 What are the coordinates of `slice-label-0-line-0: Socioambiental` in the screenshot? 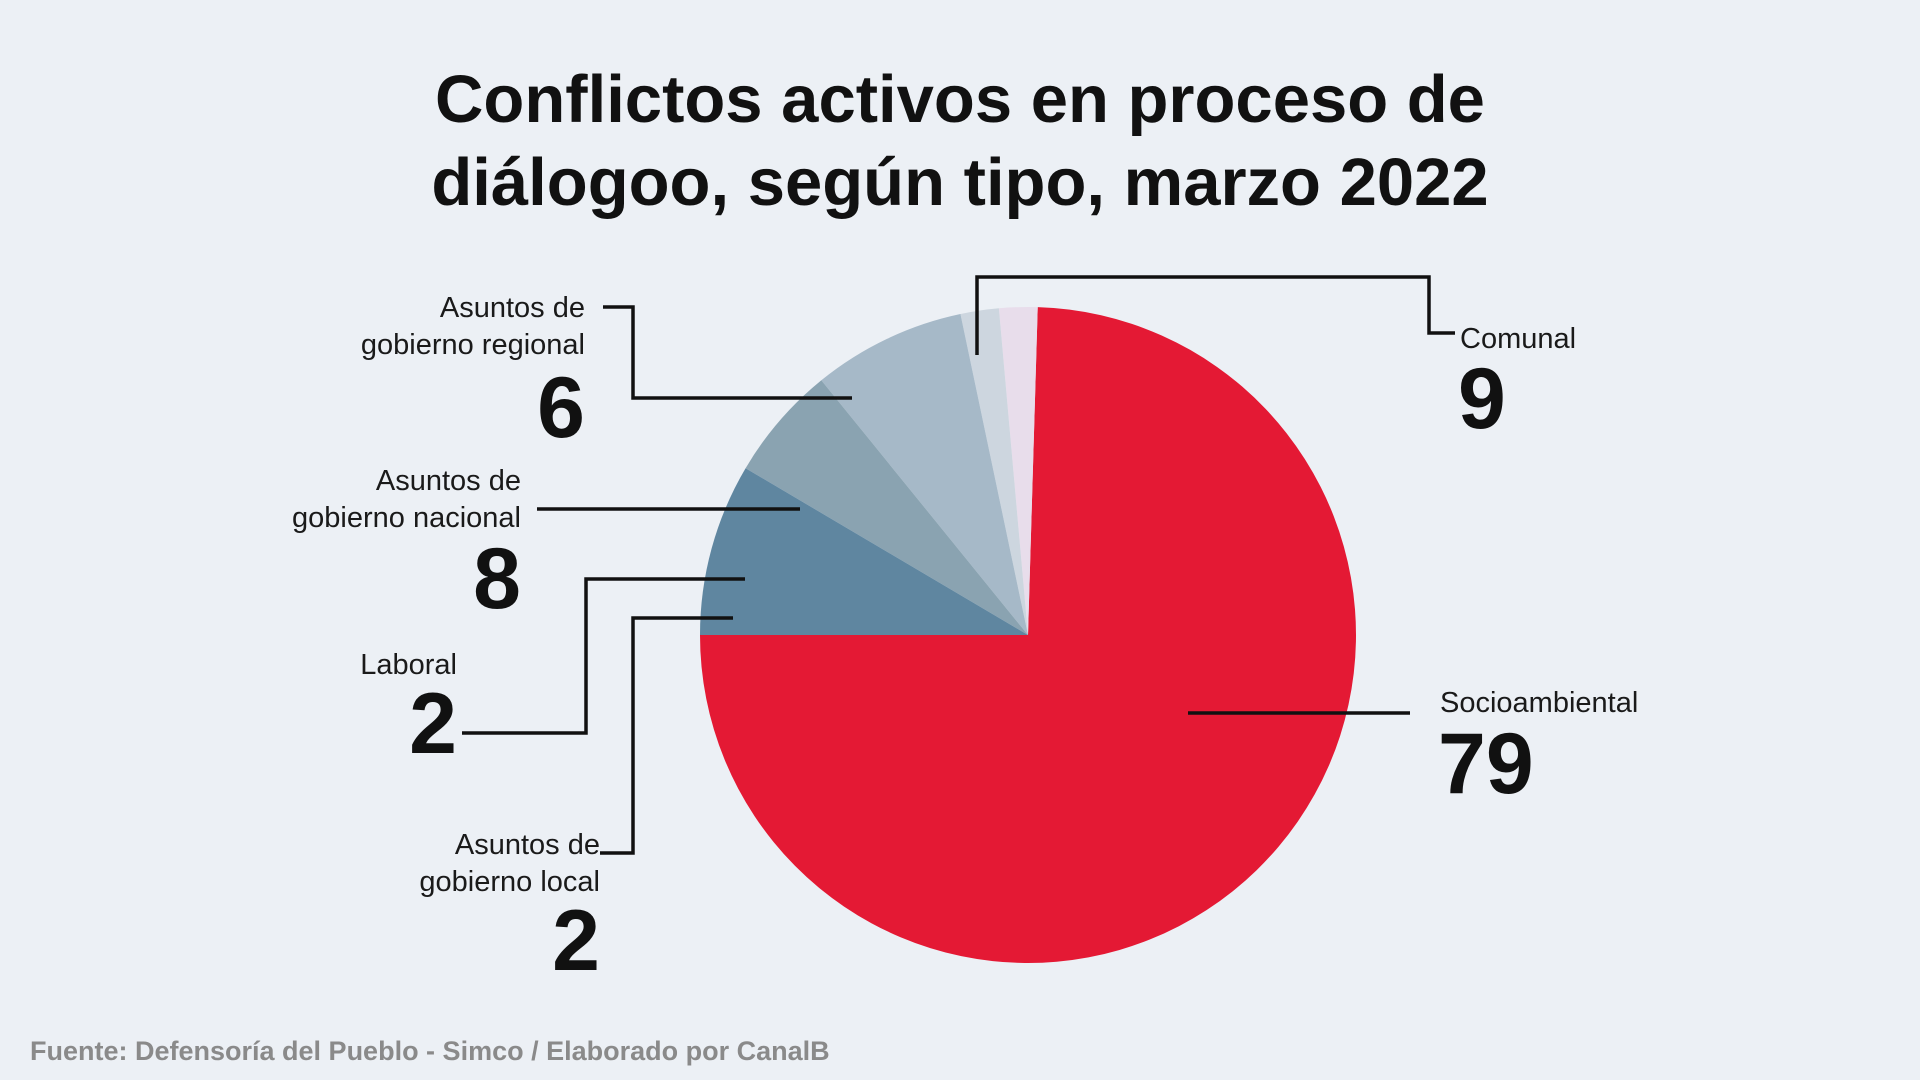 It's located at (1539, 703).